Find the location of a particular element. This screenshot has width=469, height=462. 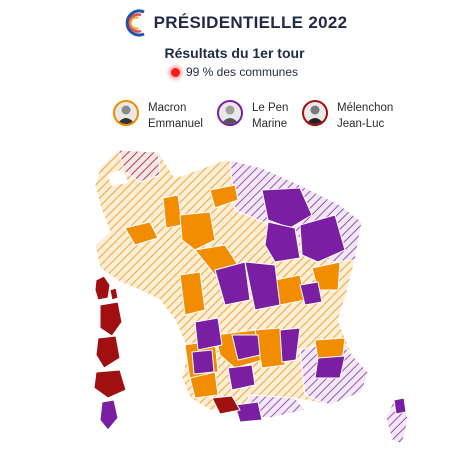

status-text: 99 % des communes is located at coordinates (242, 72).